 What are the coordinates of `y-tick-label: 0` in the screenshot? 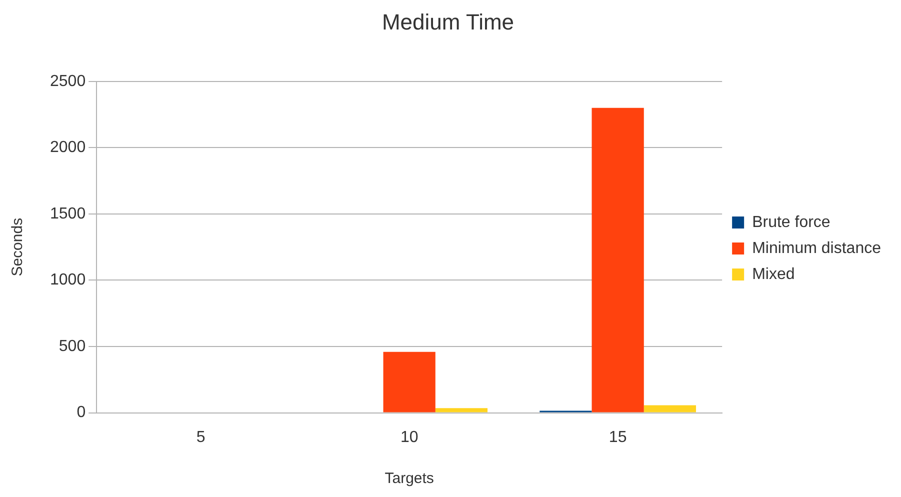 It's located at (81, 413).